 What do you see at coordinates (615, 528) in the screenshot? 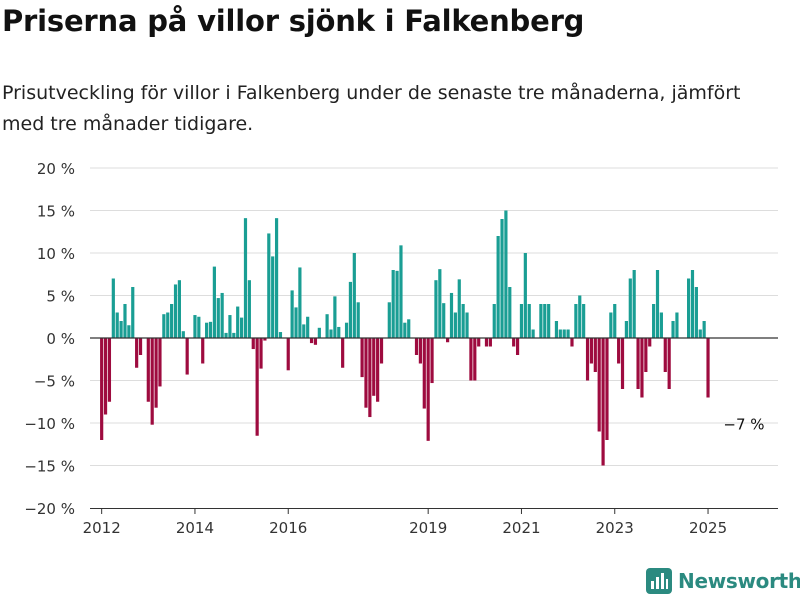
I see `x-tick-label: 2023` at bounding box center [615, 528].